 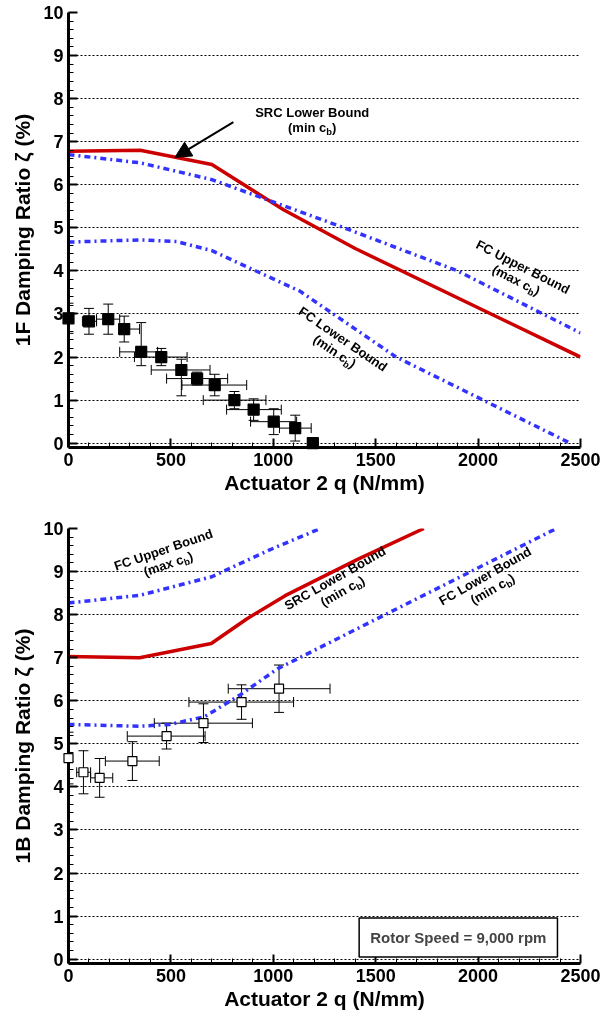 What do you see at coordinates (23, 746) in the screenshot?
I see `y-axis-title: 1B Damping Ratio ζ (%)` at bounding box center [23, 746].